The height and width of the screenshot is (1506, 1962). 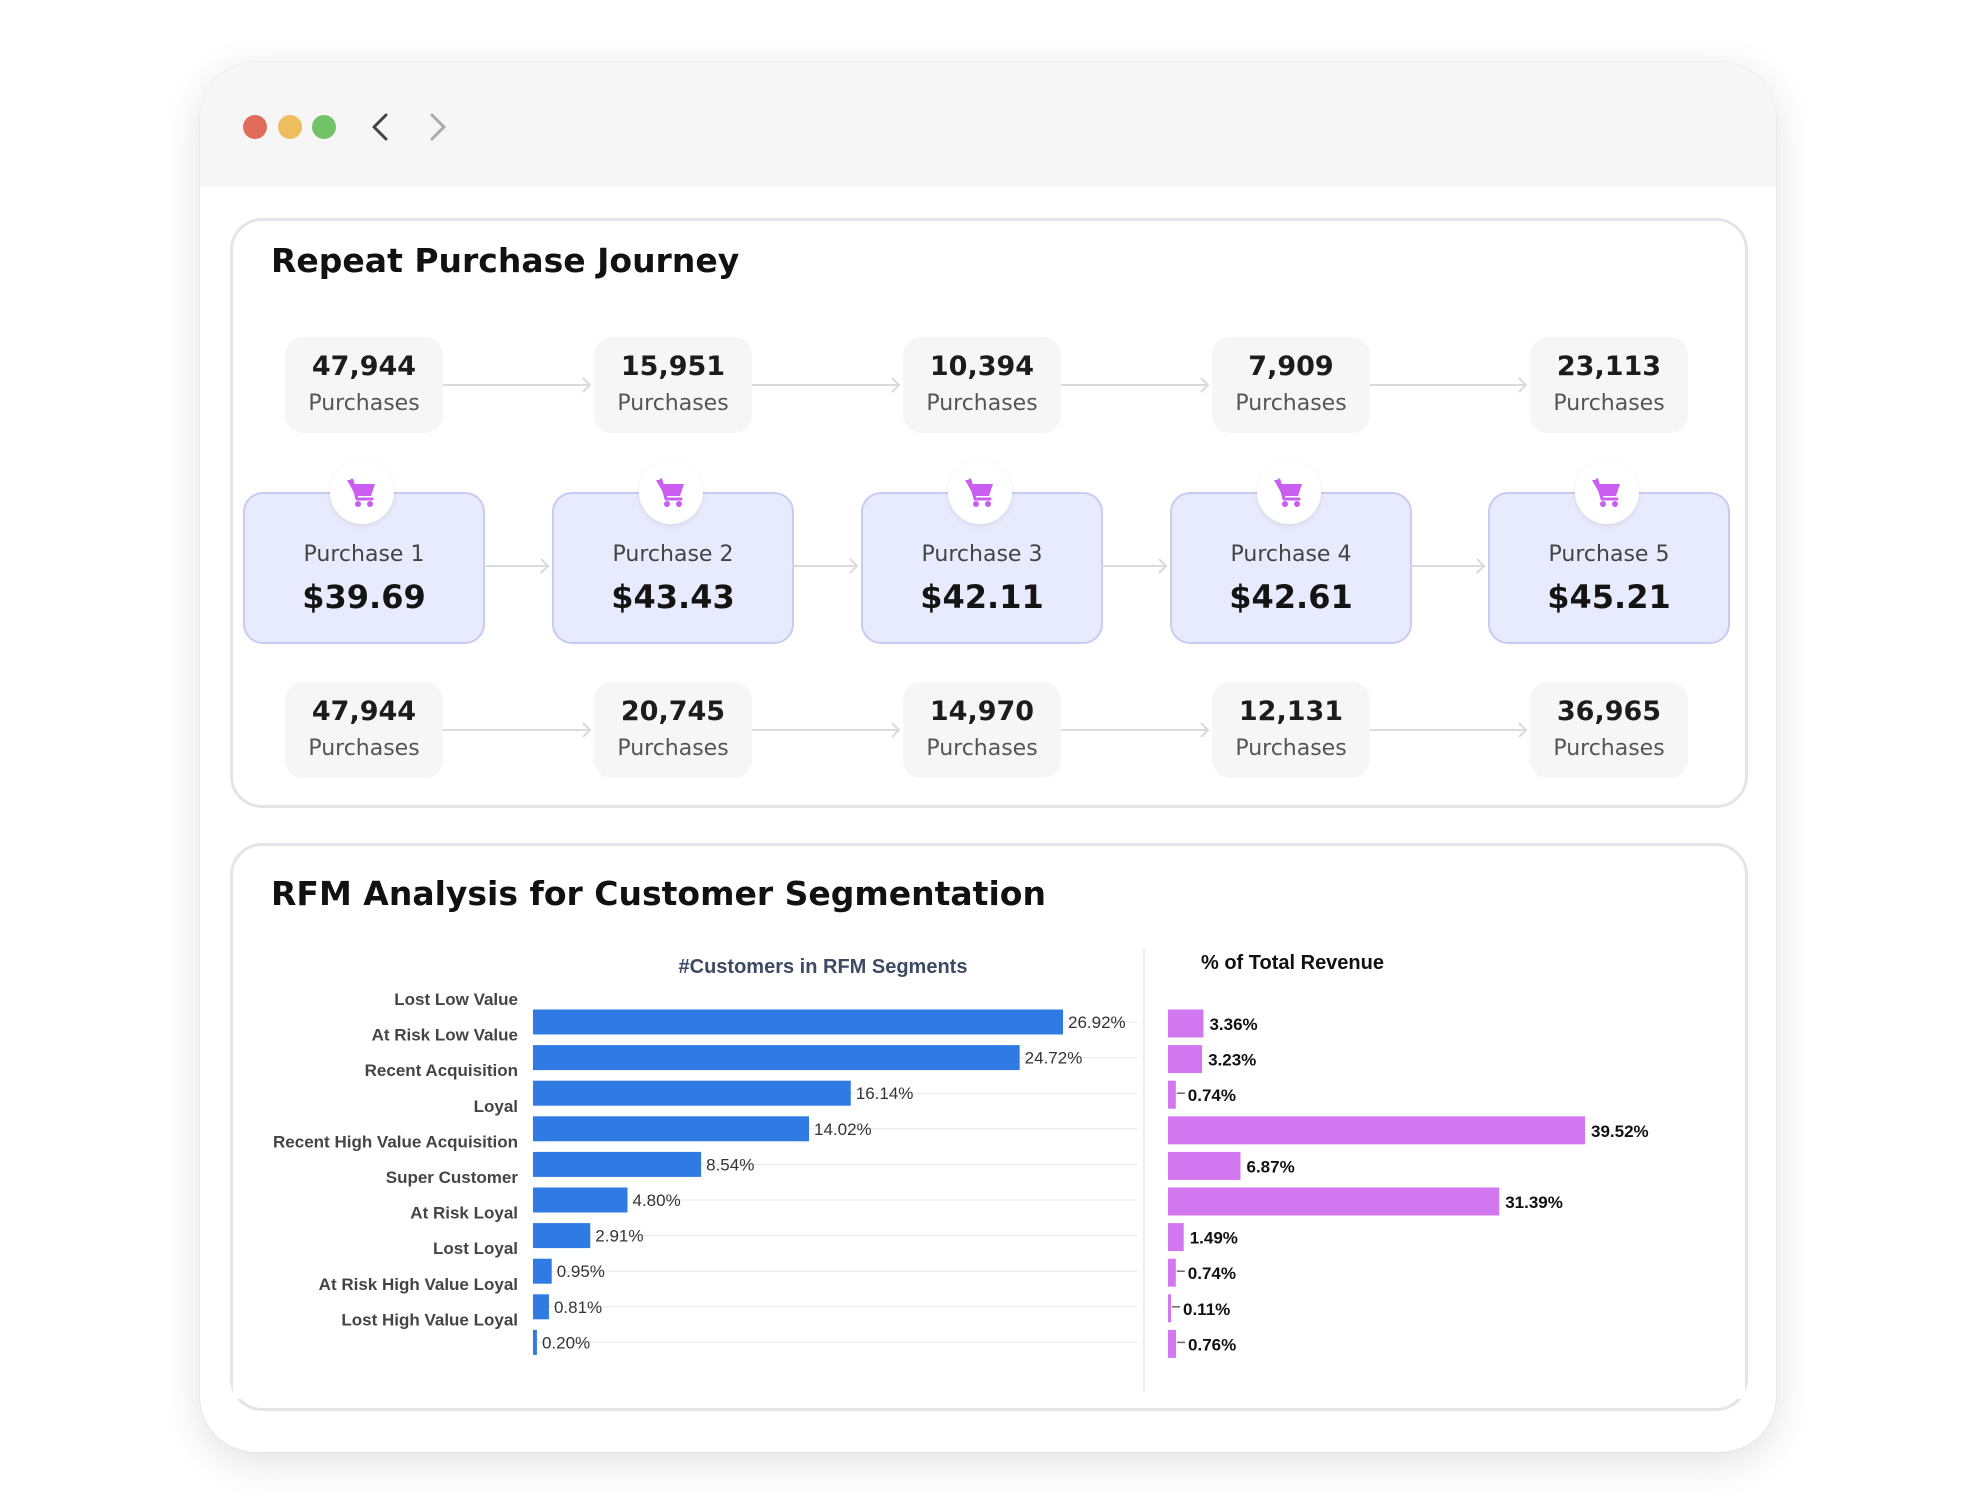 What do you see at coordinates (1609, 554) in the screenshot?
I see `purchase-step-label: Purchase 5` at bounding box center [1609, 554].